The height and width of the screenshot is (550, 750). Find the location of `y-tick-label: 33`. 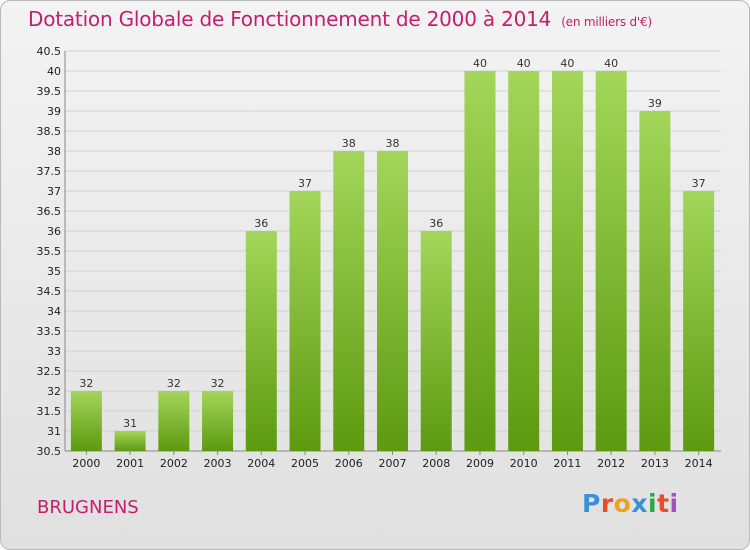

y-tick-label: 33 is located at coordinates (54, 351).